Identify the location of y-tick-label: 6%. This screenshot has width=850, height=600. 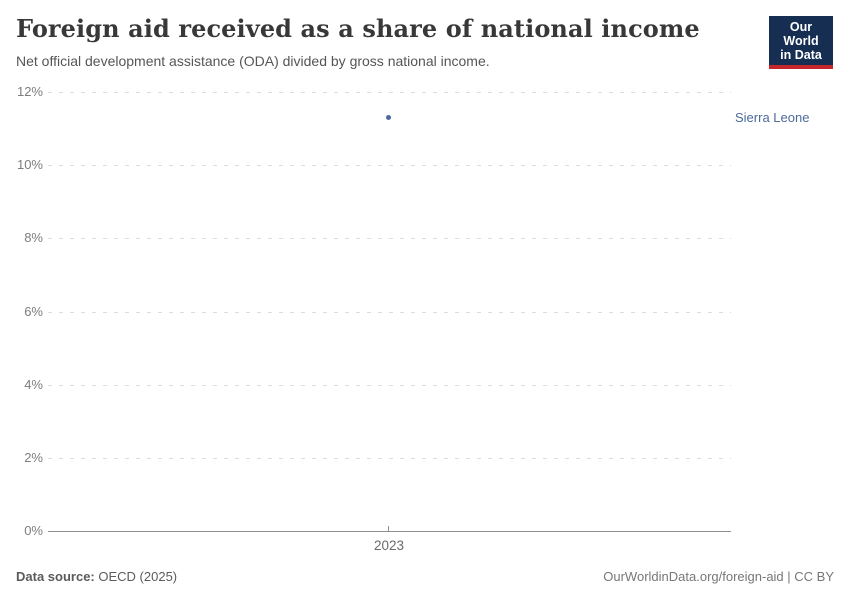
(33, 311).